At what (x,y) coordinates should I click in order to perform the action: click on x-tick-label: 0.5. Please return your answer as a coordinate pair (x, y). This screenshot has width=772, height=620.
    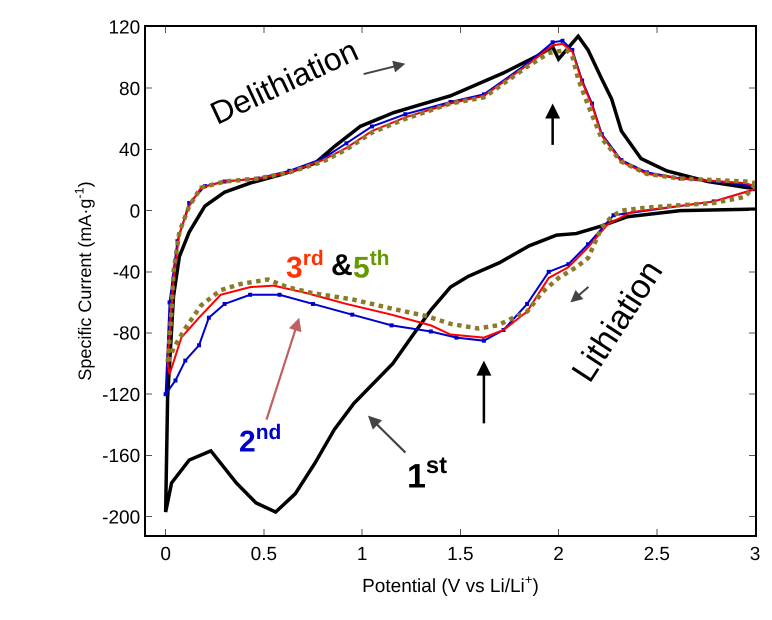
    Looking at the image, I should click on (264, 554).